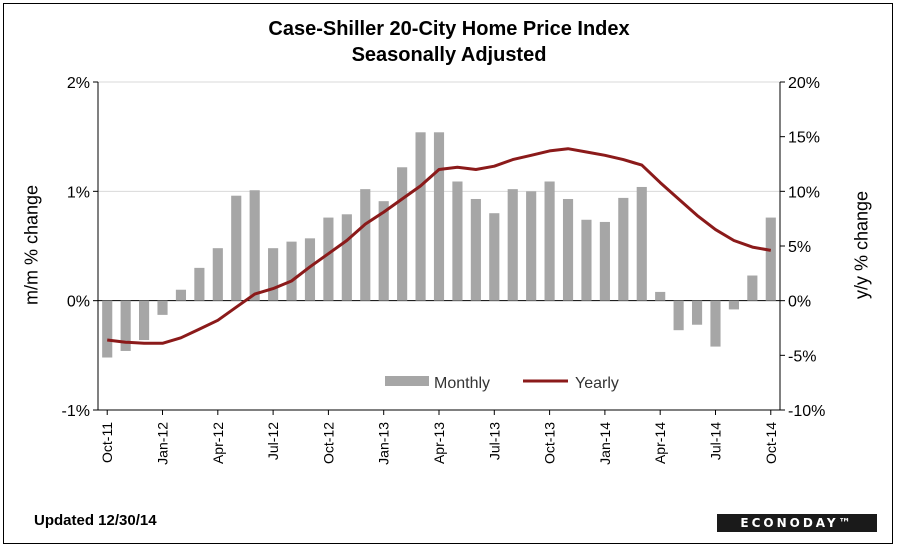 This screenshot has height=549, width=898. What do you see at coordinates (550, 443) in the screenshot?
I see `x-tick-label: Oct-13` at bounding box center [550, 443].